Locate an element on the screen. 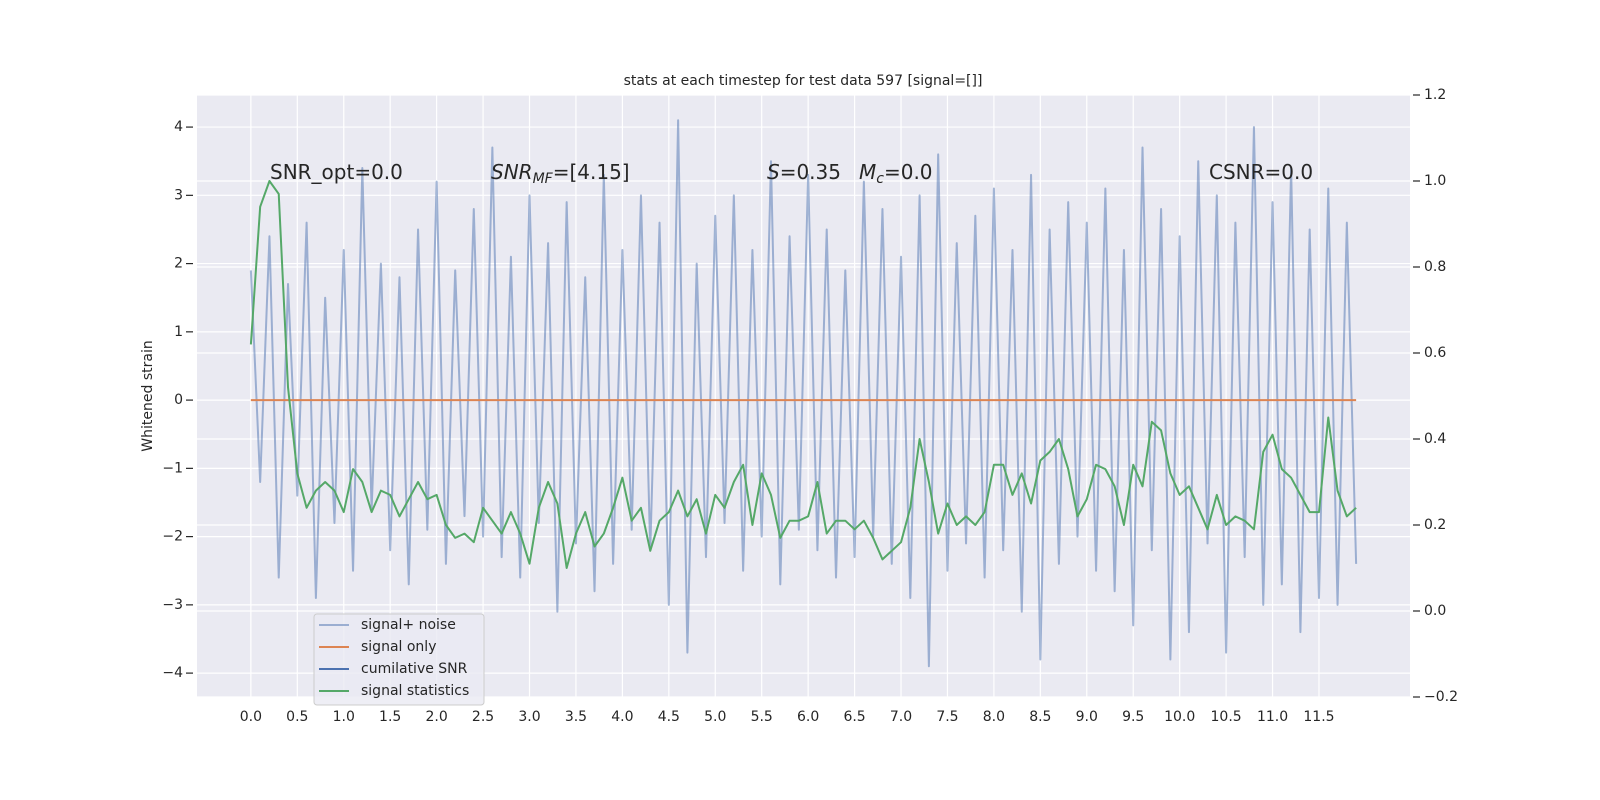 This screenshot has height=800, width=1600. annotation: S=0.35 is located at coordinates (804, 172).